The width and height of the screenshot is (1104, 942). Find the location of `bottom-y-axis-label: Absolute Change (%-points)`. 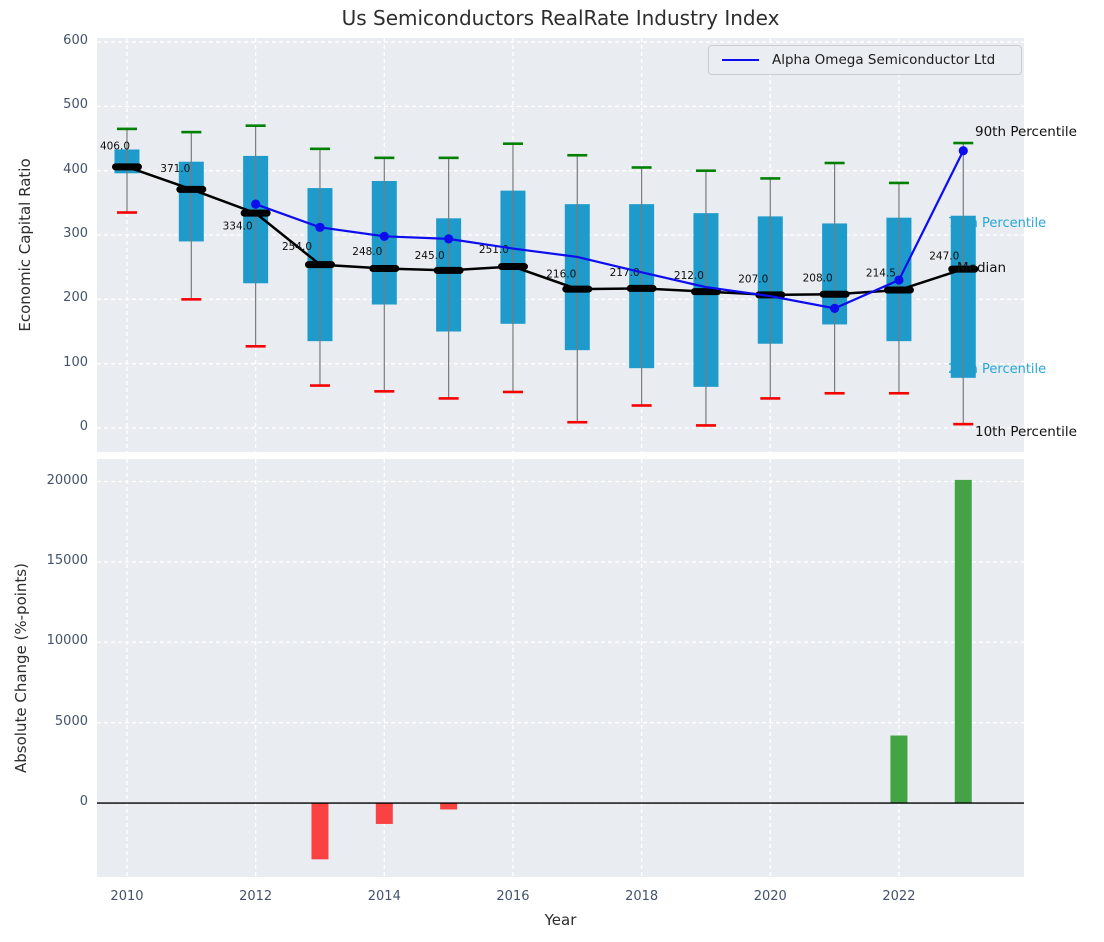

bottom-y-axis-label: Absolute Change (%-points) is located at coordinates (21, 668).